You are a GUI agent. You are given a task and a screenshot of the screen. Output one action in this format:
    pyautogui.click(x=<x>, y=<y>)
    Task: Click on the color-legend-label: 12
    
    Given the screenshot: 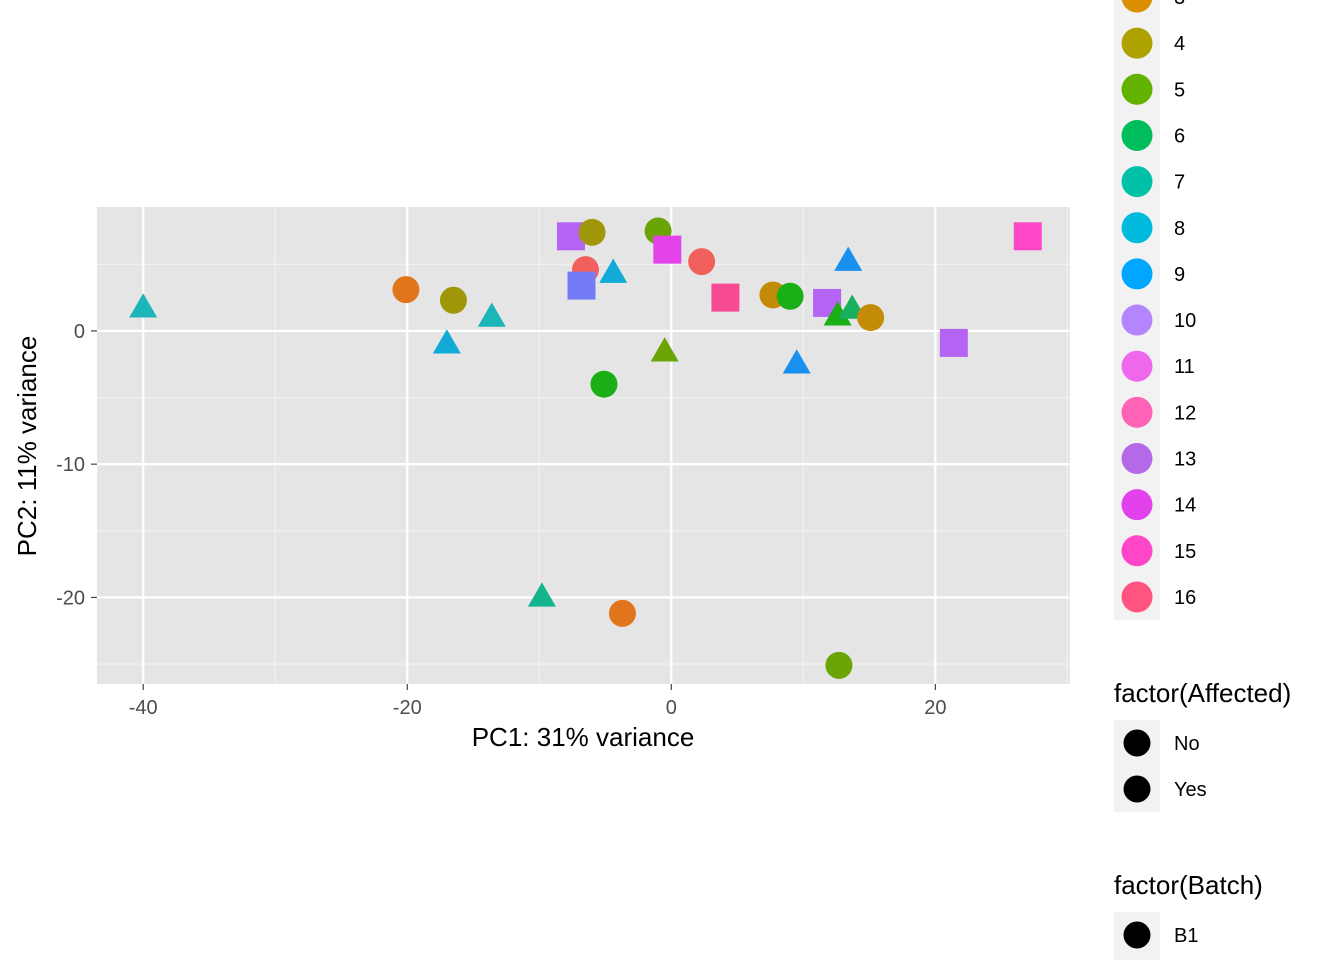 What is the action you would take?
    pyautogui.click(x=1185, y=413)
    